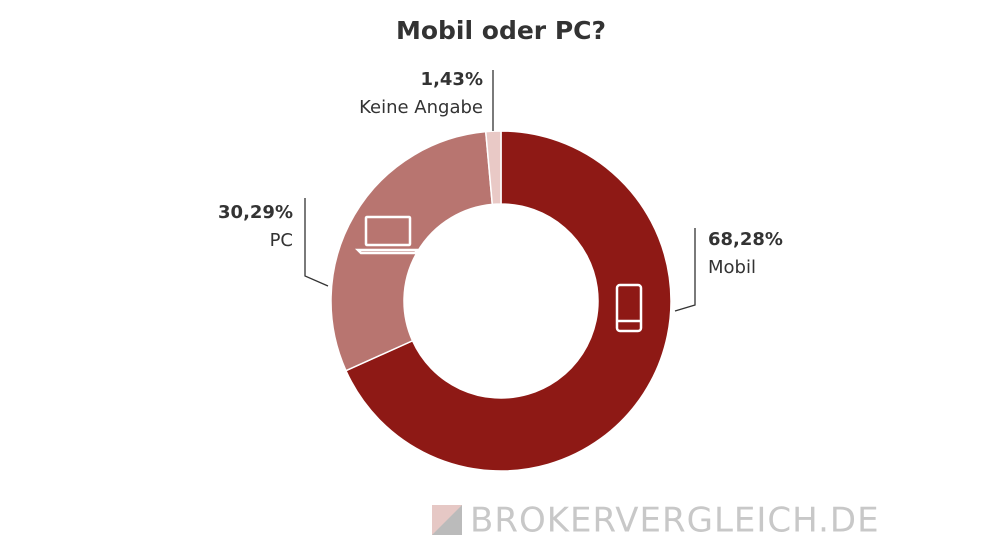  Describe the element at coordinates (745, 239) in the screenshot. I see `value-label: 68,28%` at that location.